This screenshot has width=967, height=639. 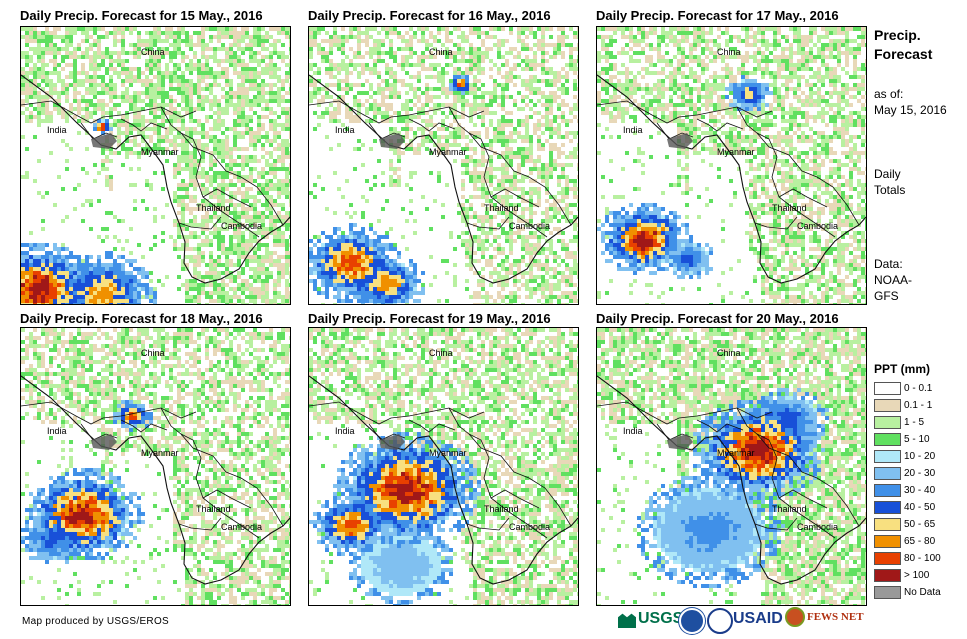 I want to click on legend-item: 1 - 5, so click(x=899, y=422).